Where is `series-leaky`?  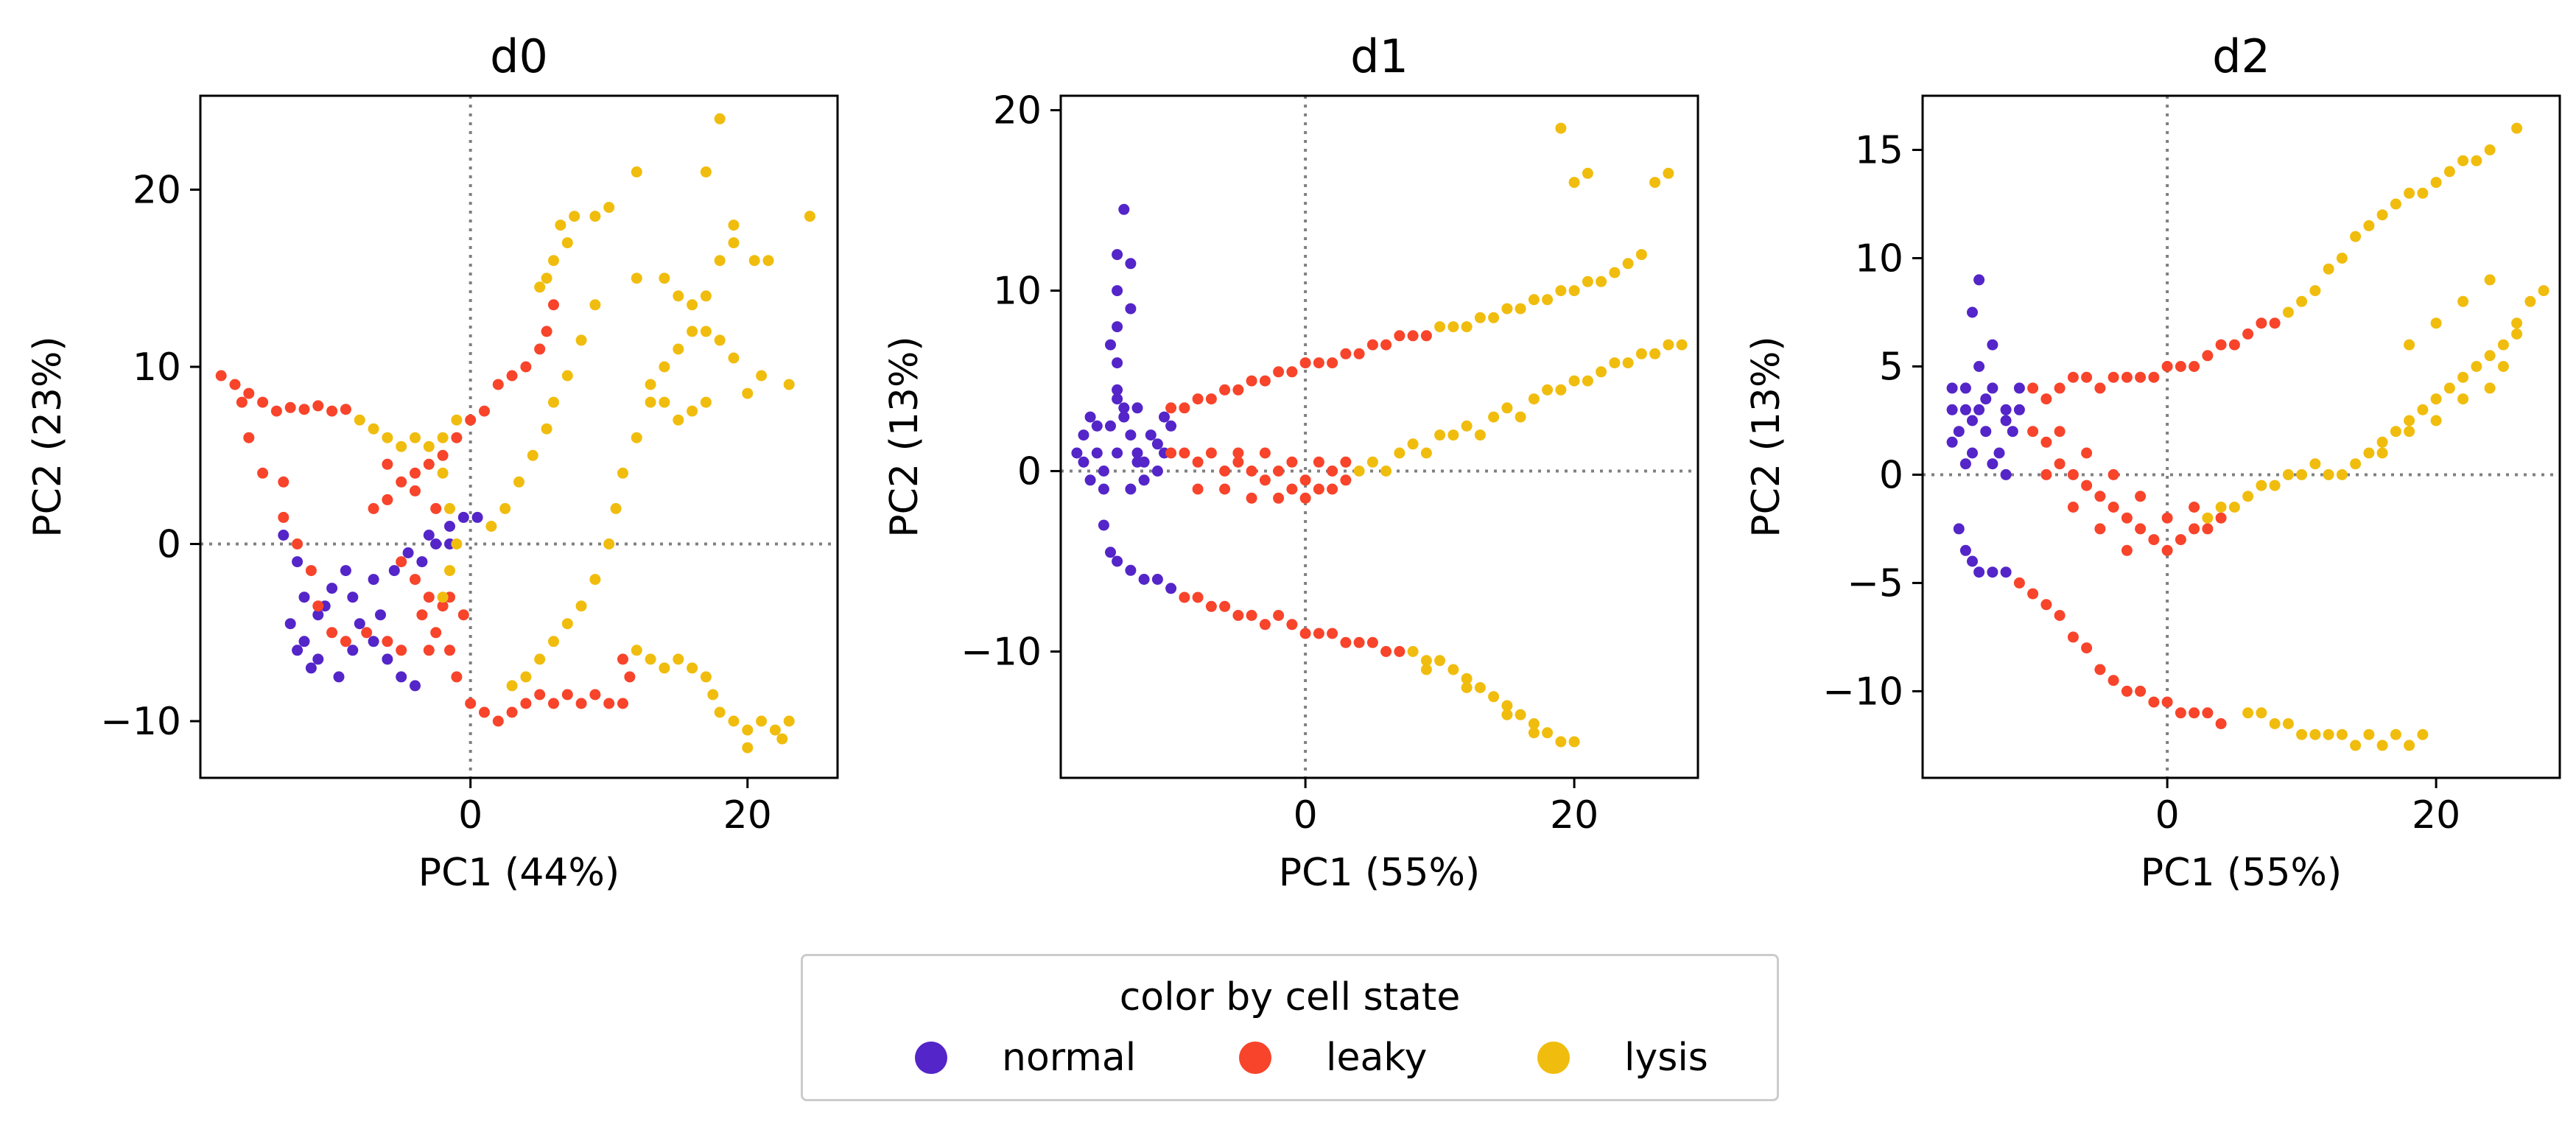
series-leaky is located at coordinates (1298, 494).